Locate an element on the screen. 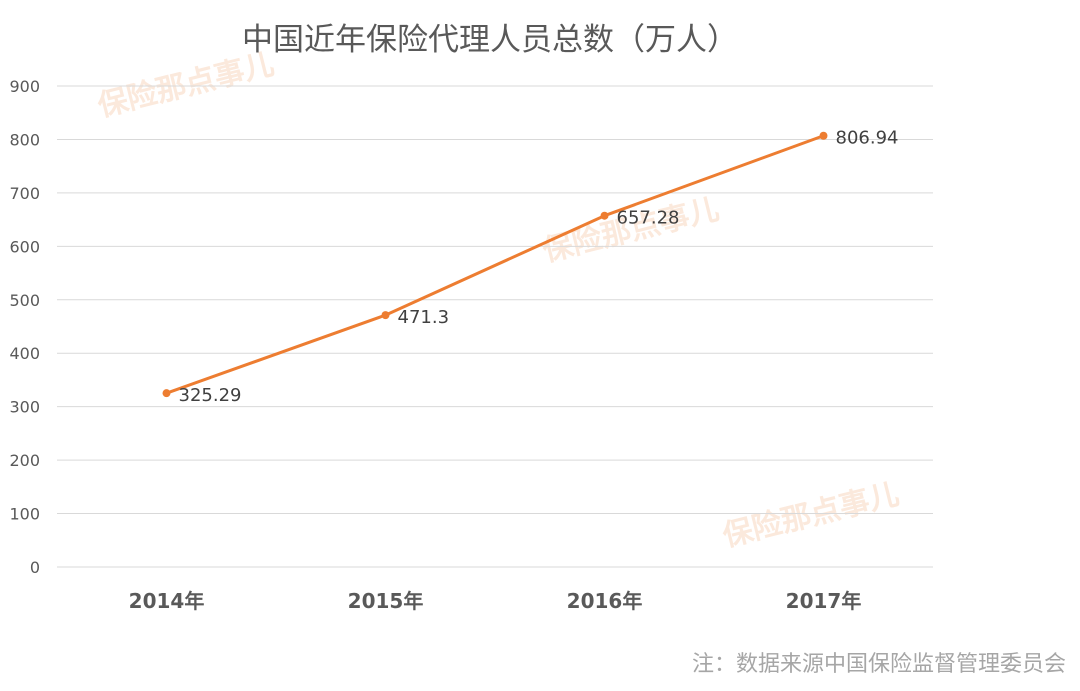 This screenshot has height=691, width=1080. y-tick-label: 400 is located at coordinates (24, 353).